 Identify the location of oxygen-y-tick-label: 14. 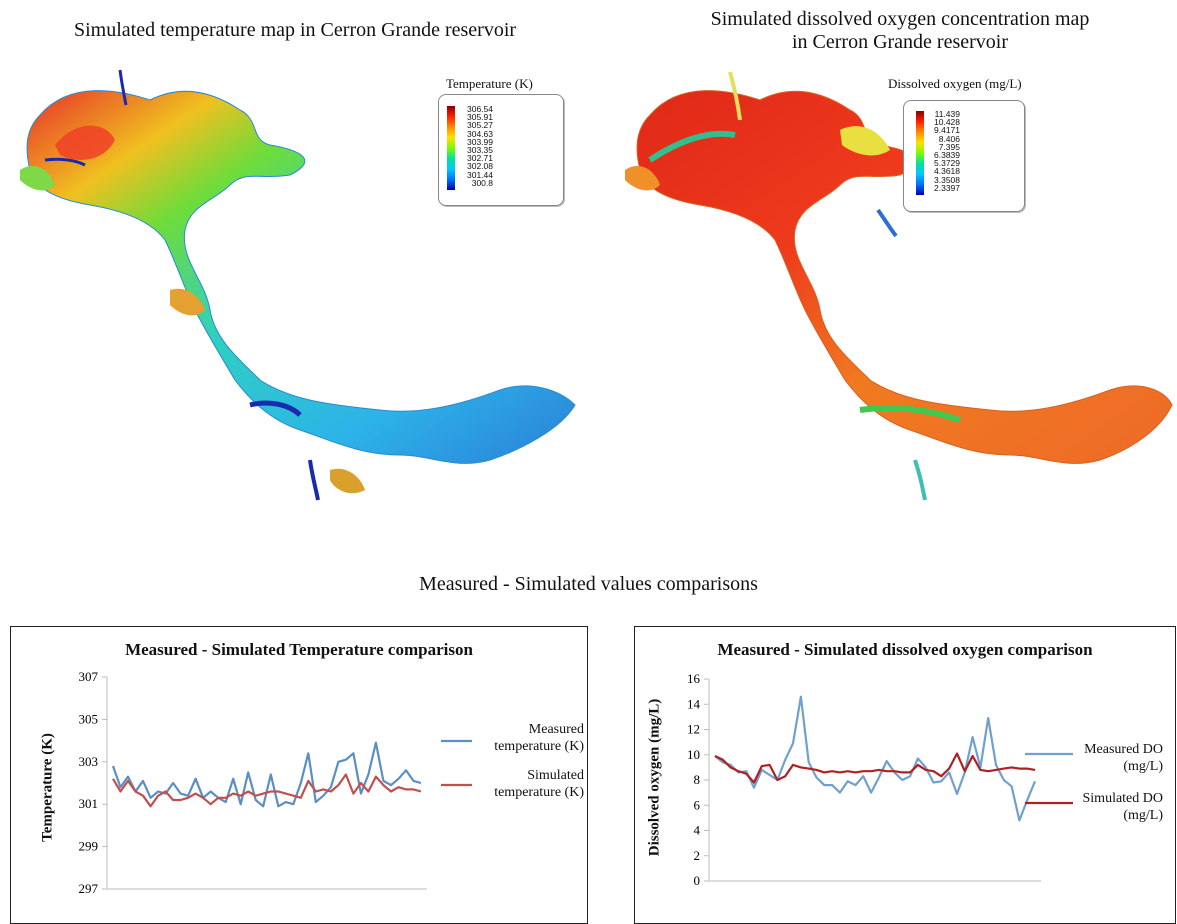
(694, 703).